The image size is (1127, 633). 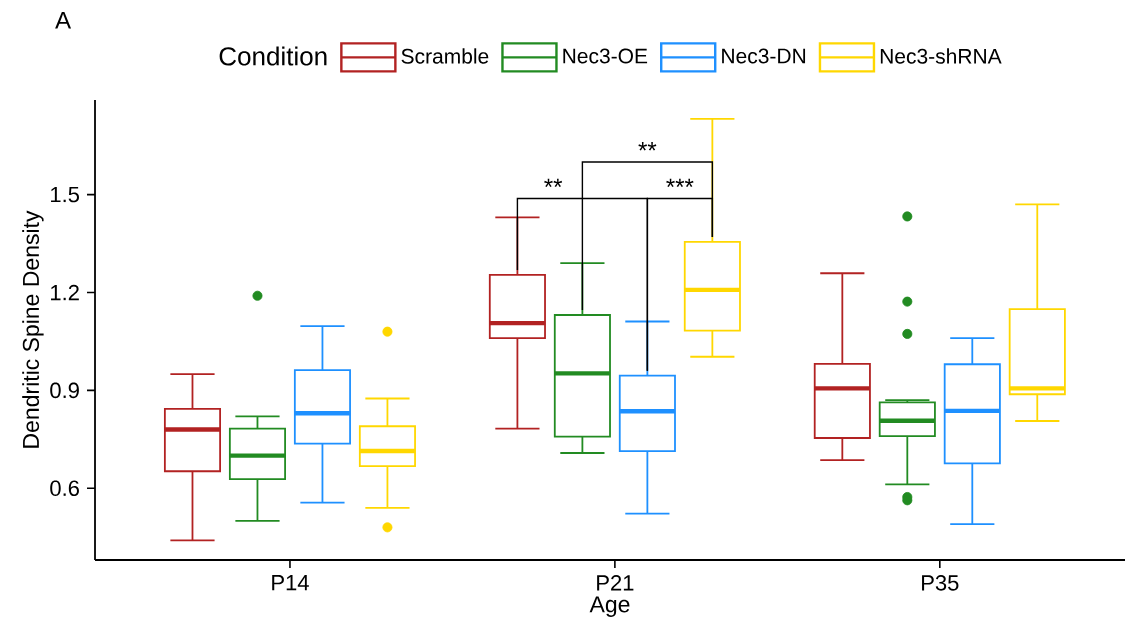 I want to click on legend-title: Condition, so click(x=273, y=56).